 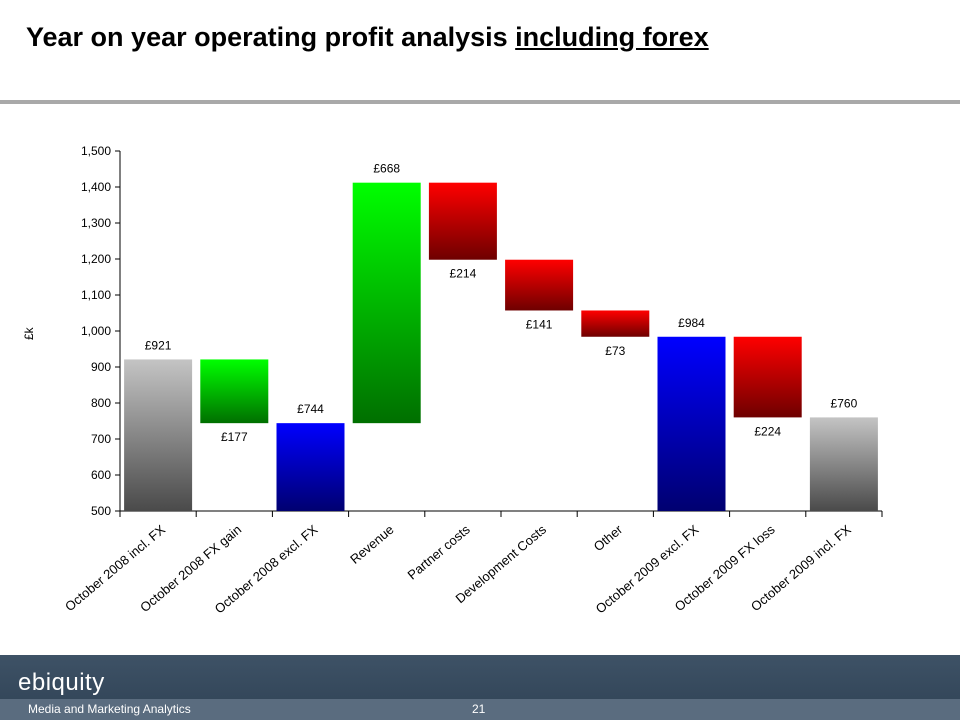 I want to click on page-number: 21, so click(x=479, y=709).